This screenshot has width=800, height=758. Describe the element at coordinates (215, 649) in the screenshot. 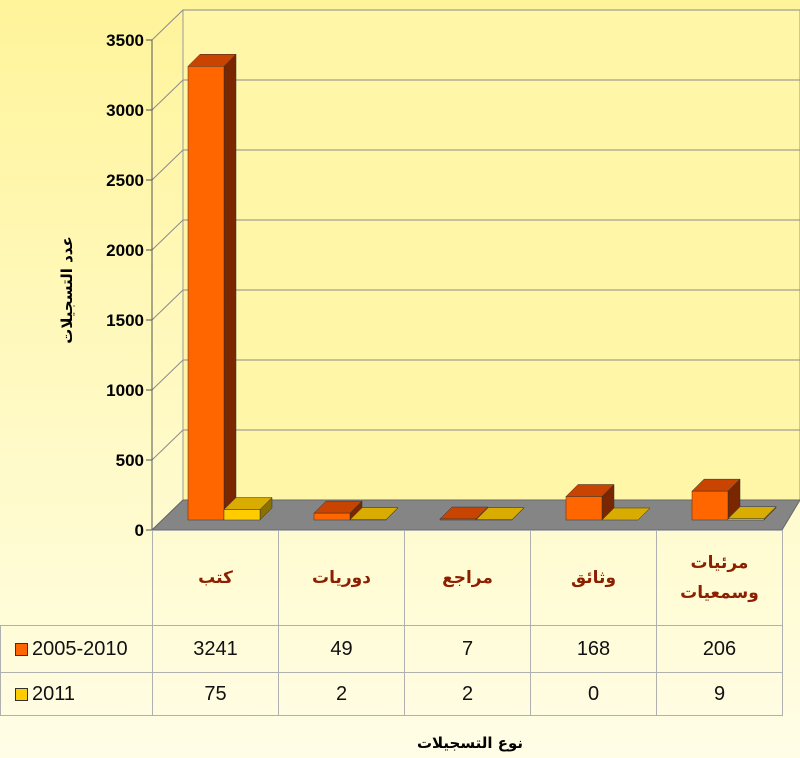

I see `table-value: 3241` at that location.